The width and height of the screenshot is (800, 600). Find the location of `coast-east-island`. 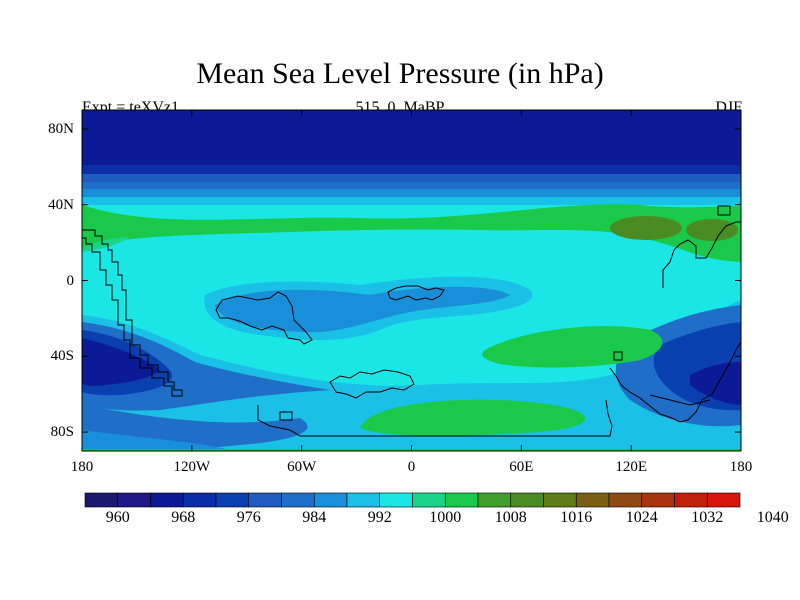

coast-east-island is located at coordinates (724, 210).